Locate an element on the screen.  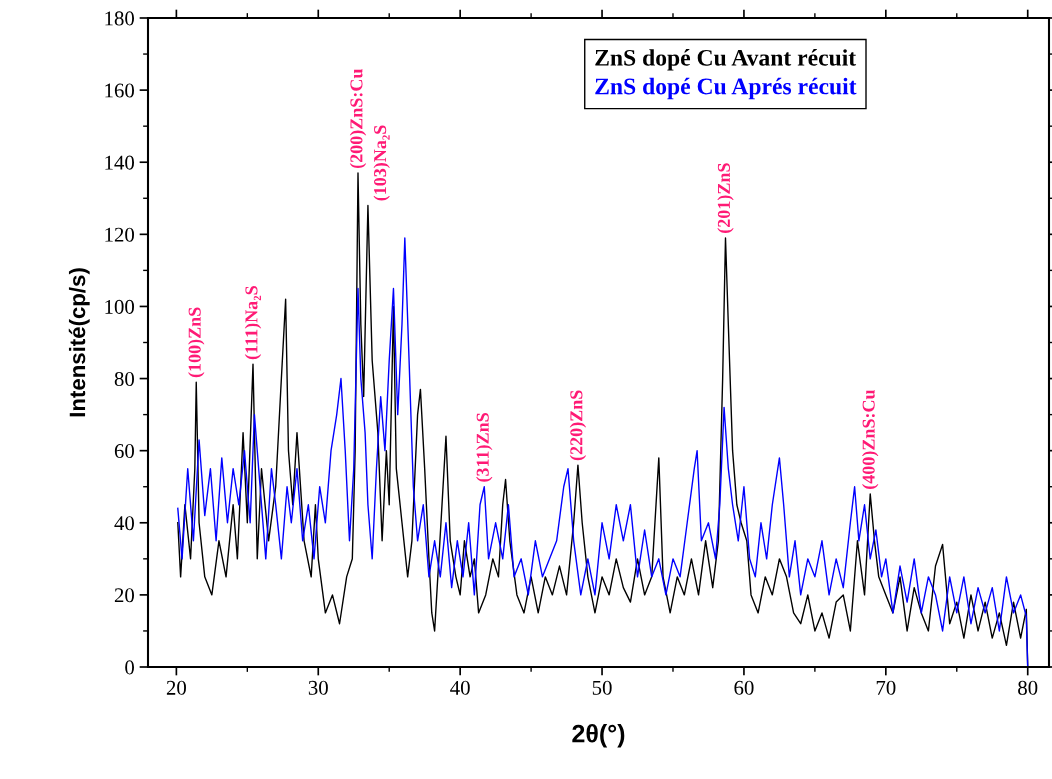
y-tick-label: 80 is located at coordinates (124, 378).